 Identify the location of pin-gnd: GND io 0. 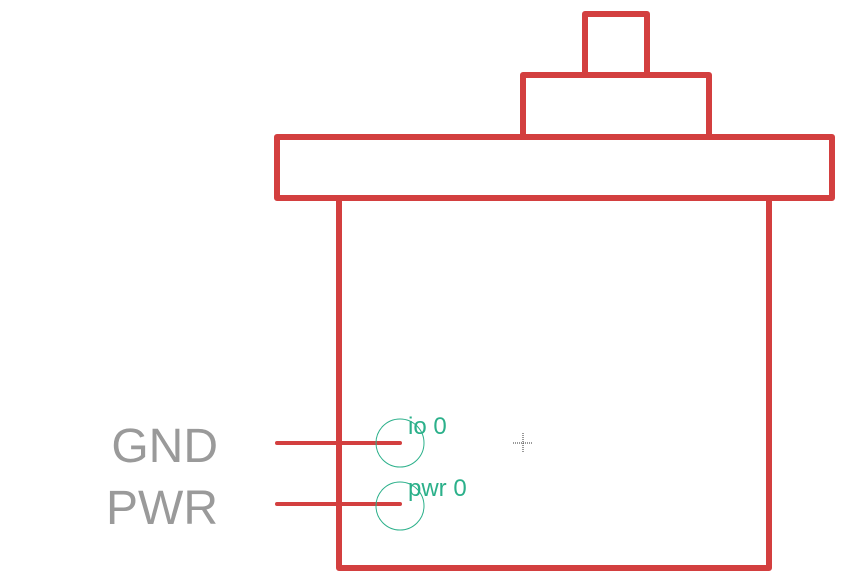
(278, 443).